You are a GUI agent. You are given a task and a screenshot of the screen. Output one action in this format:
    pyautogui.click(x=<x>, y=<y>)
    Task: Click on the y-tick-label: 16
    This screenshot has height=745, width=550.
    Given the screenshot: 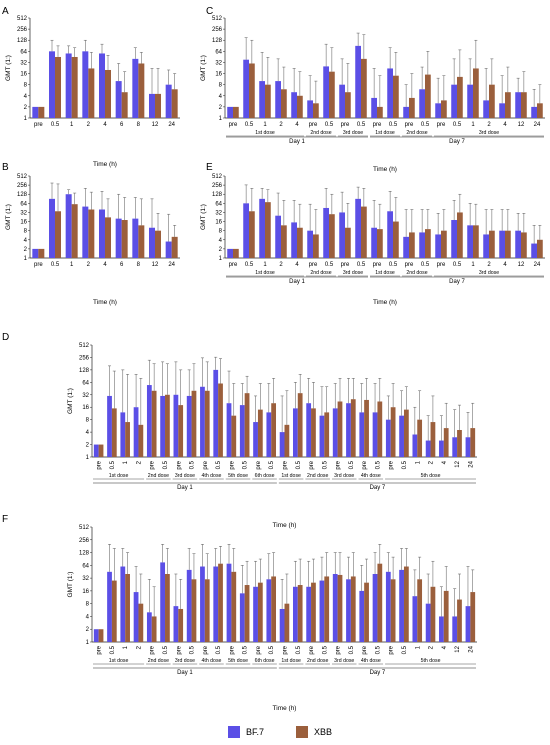 What is the action you would take?
    pyautogui.click(x=218, y=223)
    